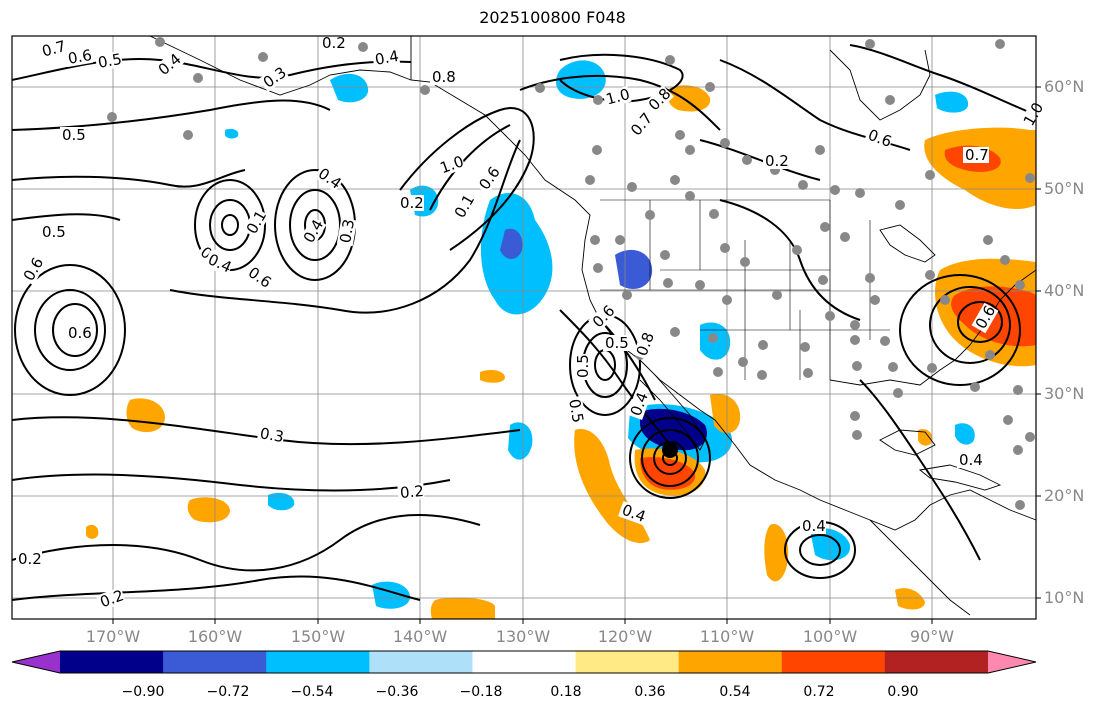 This screenshot has width=1105, height=712. What do you see at coordinates (977, 155) in the screenshot?
I see `contour-label: 0.7` at bounding box center [977, 155].